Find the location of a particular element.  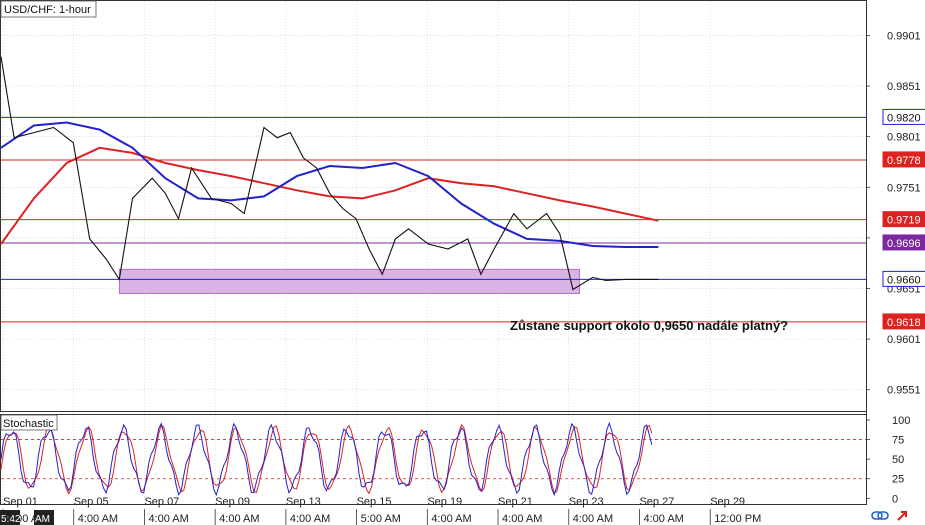

date-label: Sep 15 is located at coordinates (374, 502).